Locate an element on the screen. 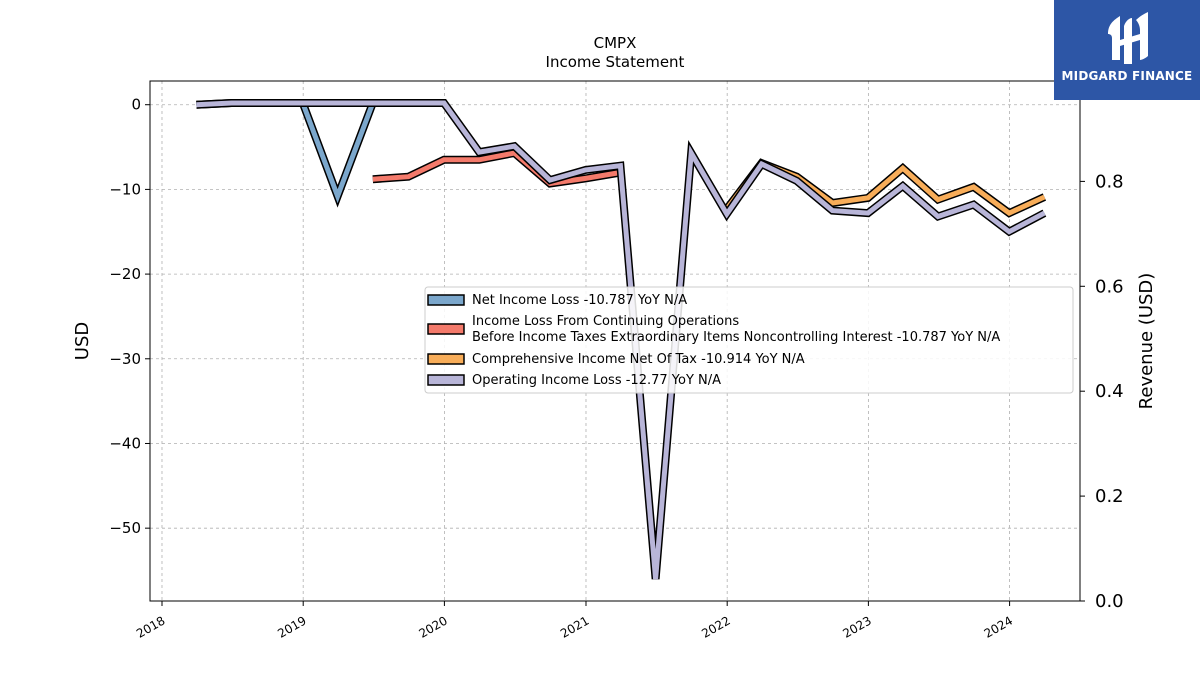 This screenshot has width=1200, height=675. x-axis: 2018 2019 2020 2021 2022 2023 2024 is located at coordinates (574, 621).